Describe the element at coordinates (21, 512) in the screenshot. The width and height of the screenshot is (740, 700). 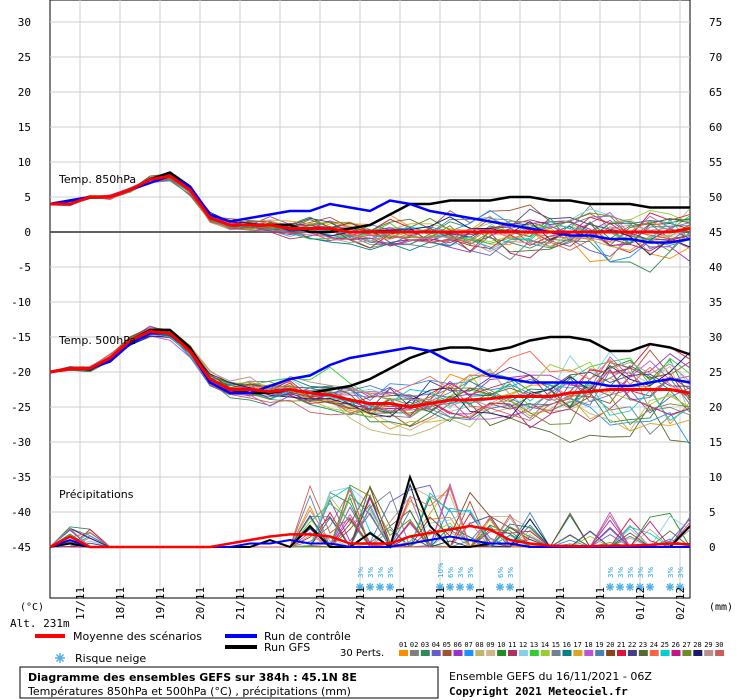
I see `left-tick-label: -40` at that location.